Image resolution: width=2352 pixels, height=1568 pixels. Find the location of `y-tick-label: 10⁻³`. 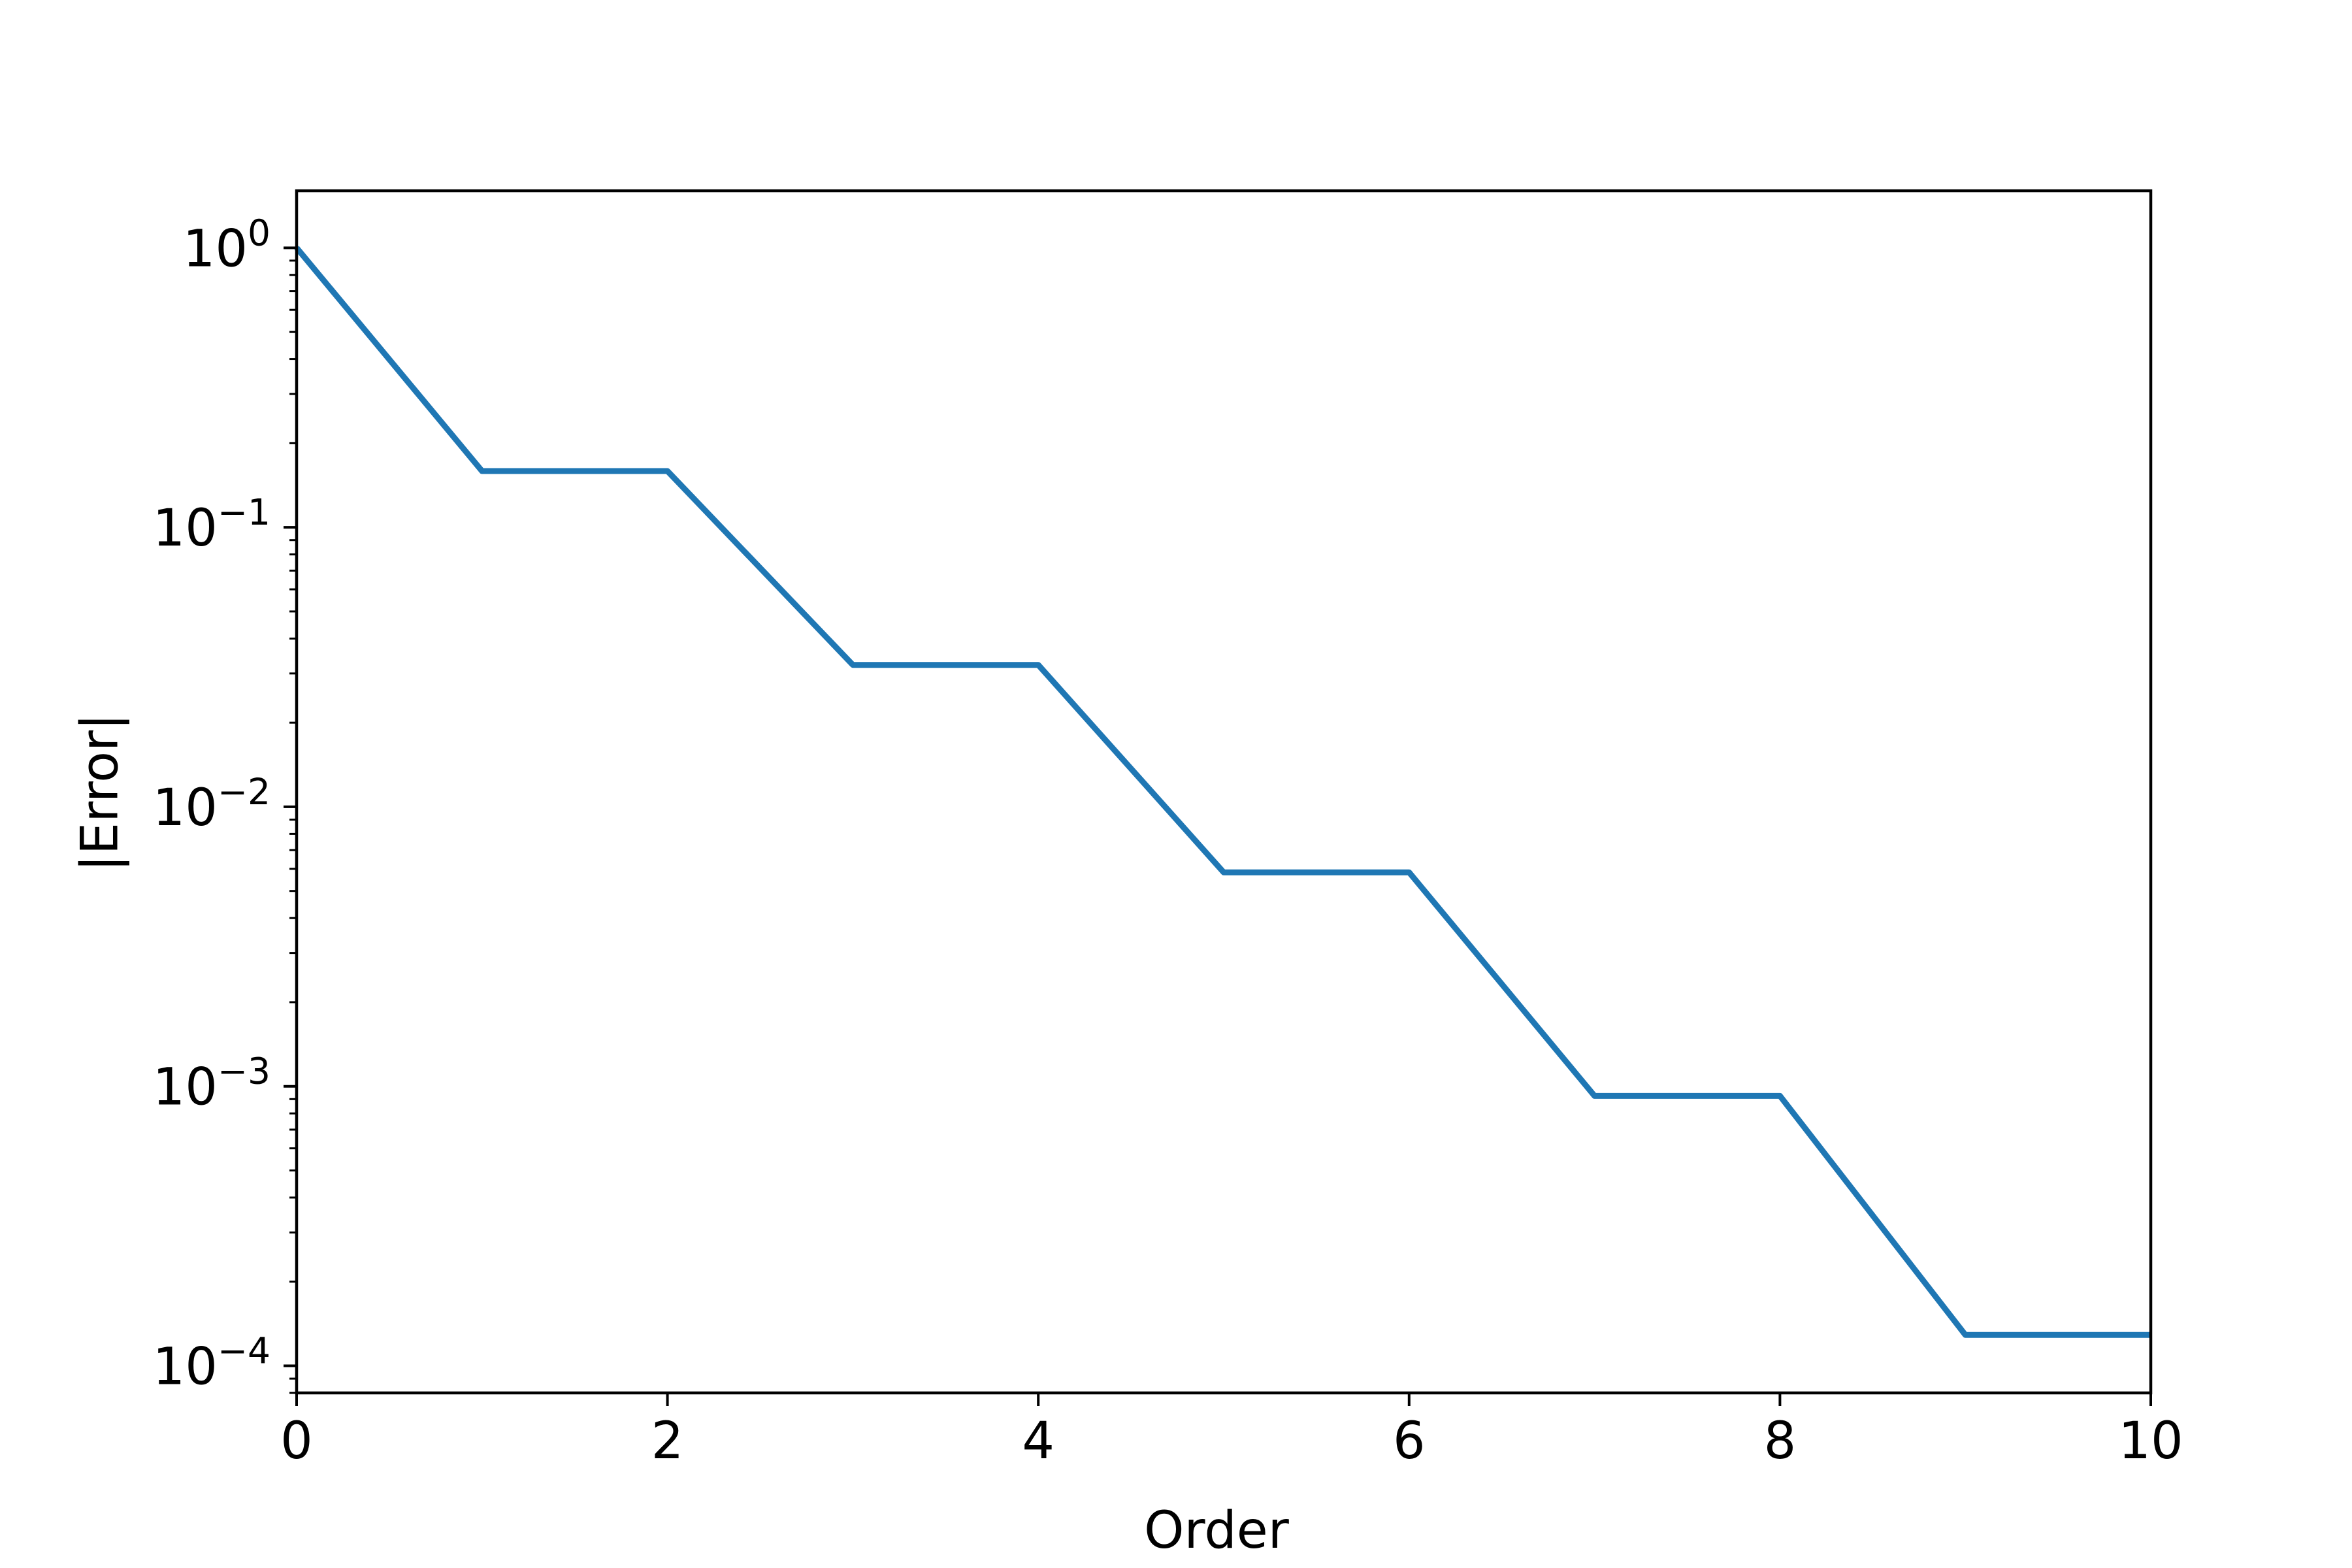

y-tick-label: 10⁻³ is located at coordinates (211, 1084).